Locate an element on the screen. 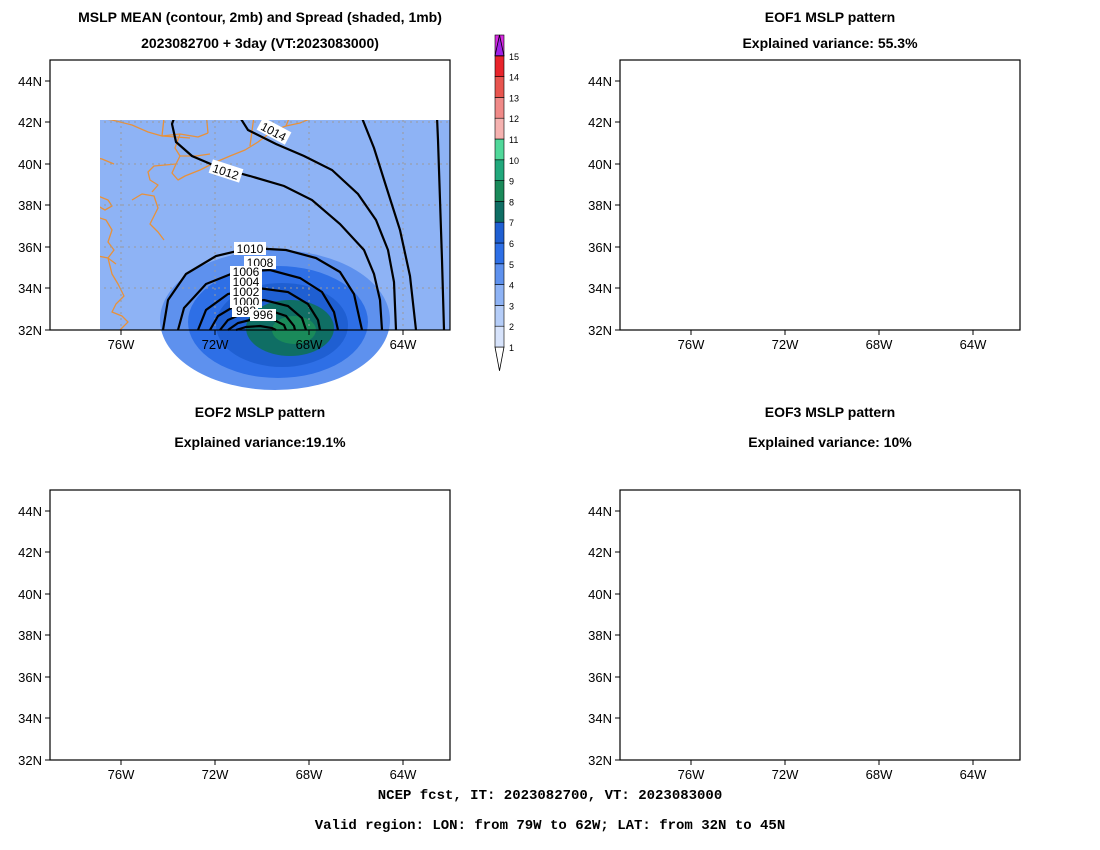  svg-text: 996 is located at coordinates (263, 315).